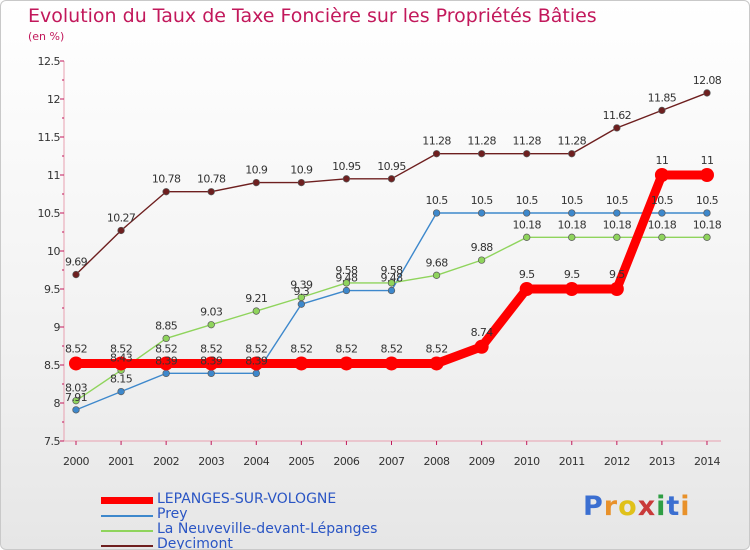 This screenshot has width=750, height=550. I want to click on data-label: 9.88, so click(482, 247).